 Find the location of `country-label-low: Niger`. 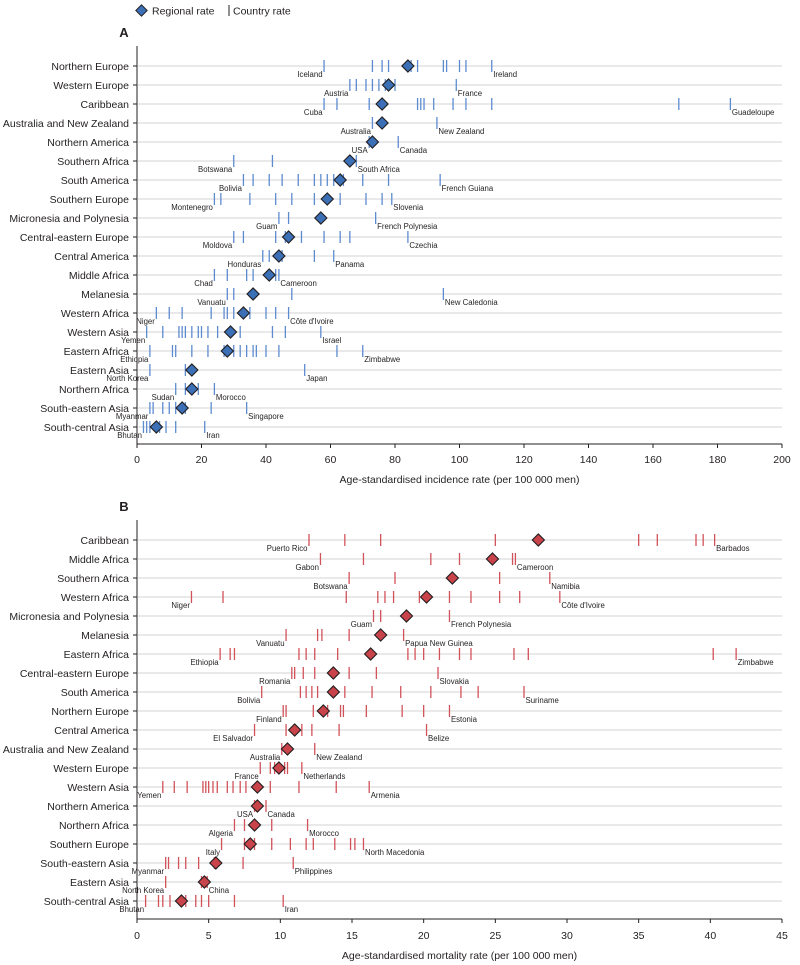

country-label-low: Niger is located at coordinates (180, 605).